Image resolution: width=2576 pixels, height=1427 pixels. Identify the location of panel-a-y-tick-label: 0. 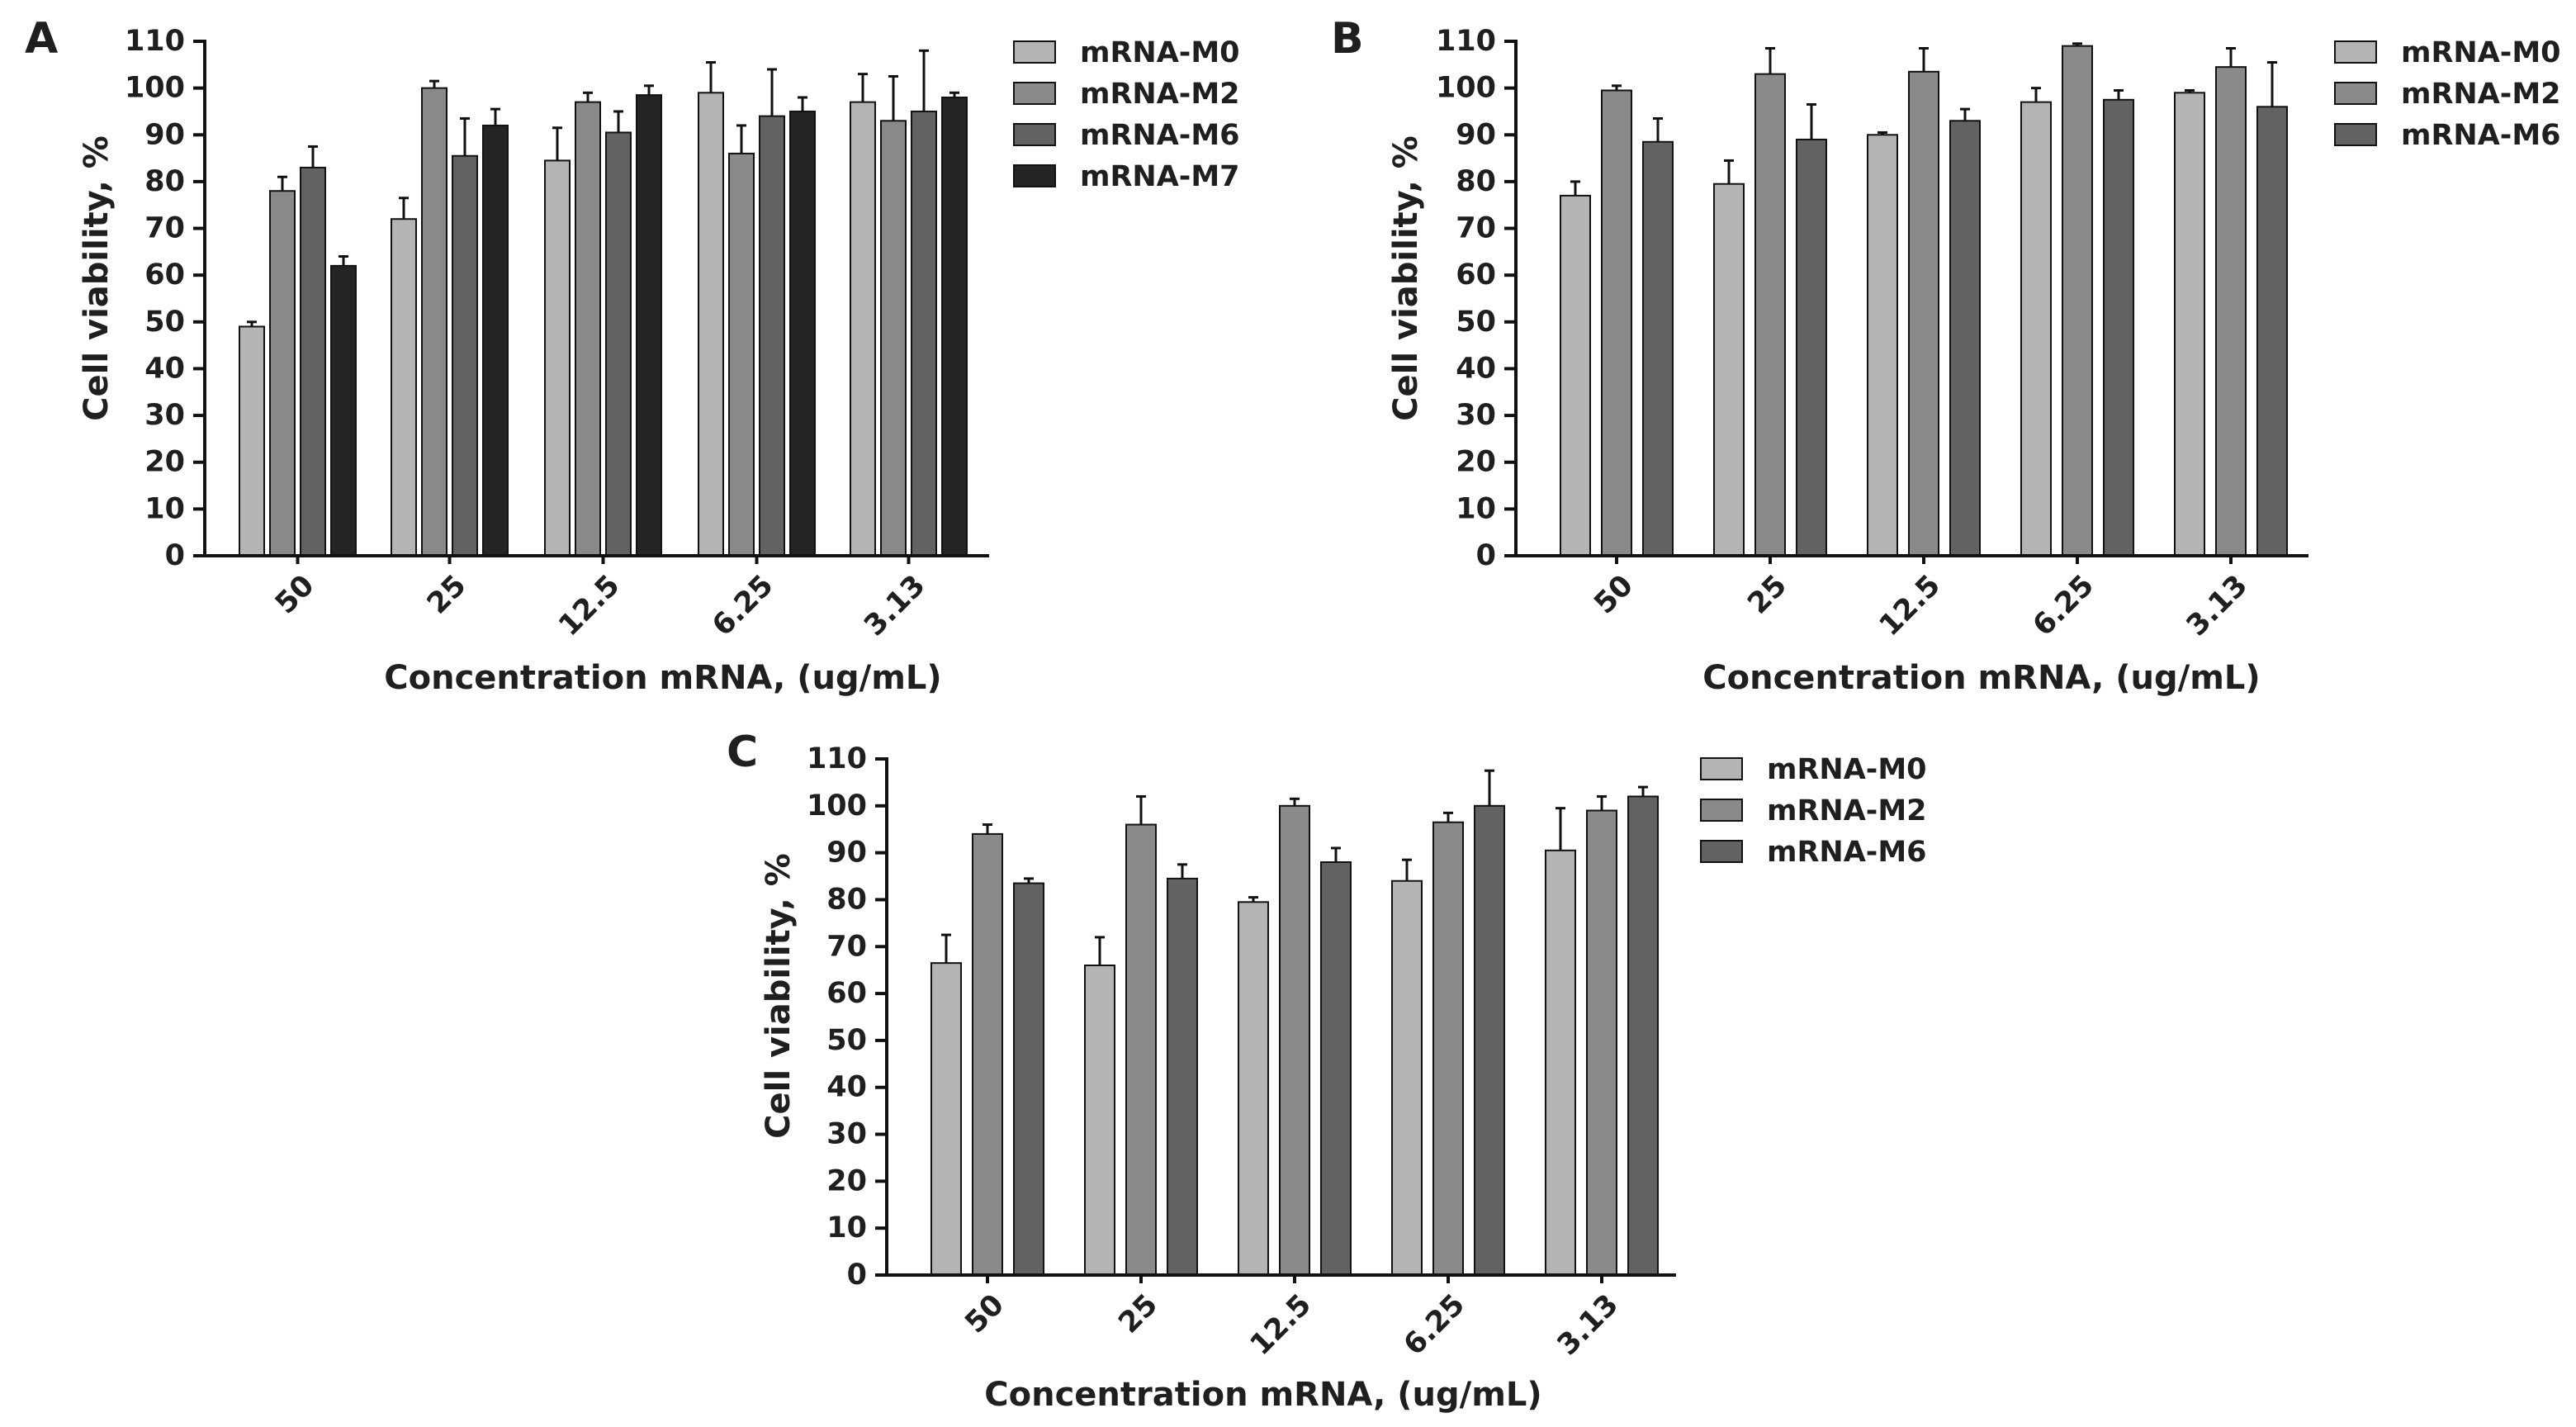
(175, 555).